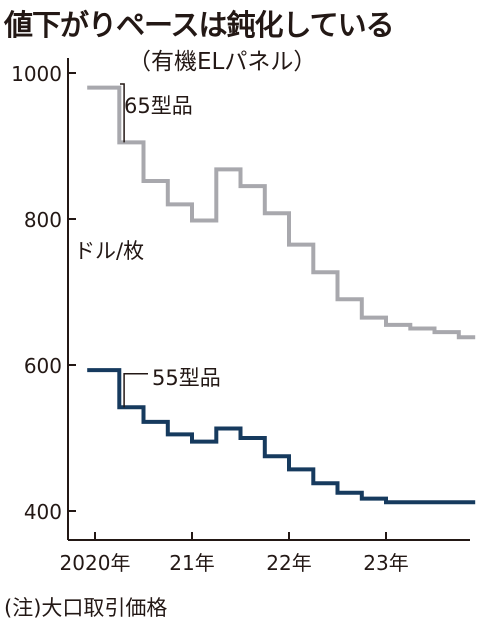 The width and height of the screenshot is (480, 623). Describe the element at coordinates (191, 563) in the screenshot. I see `x-tick-label: 21年` at that location.